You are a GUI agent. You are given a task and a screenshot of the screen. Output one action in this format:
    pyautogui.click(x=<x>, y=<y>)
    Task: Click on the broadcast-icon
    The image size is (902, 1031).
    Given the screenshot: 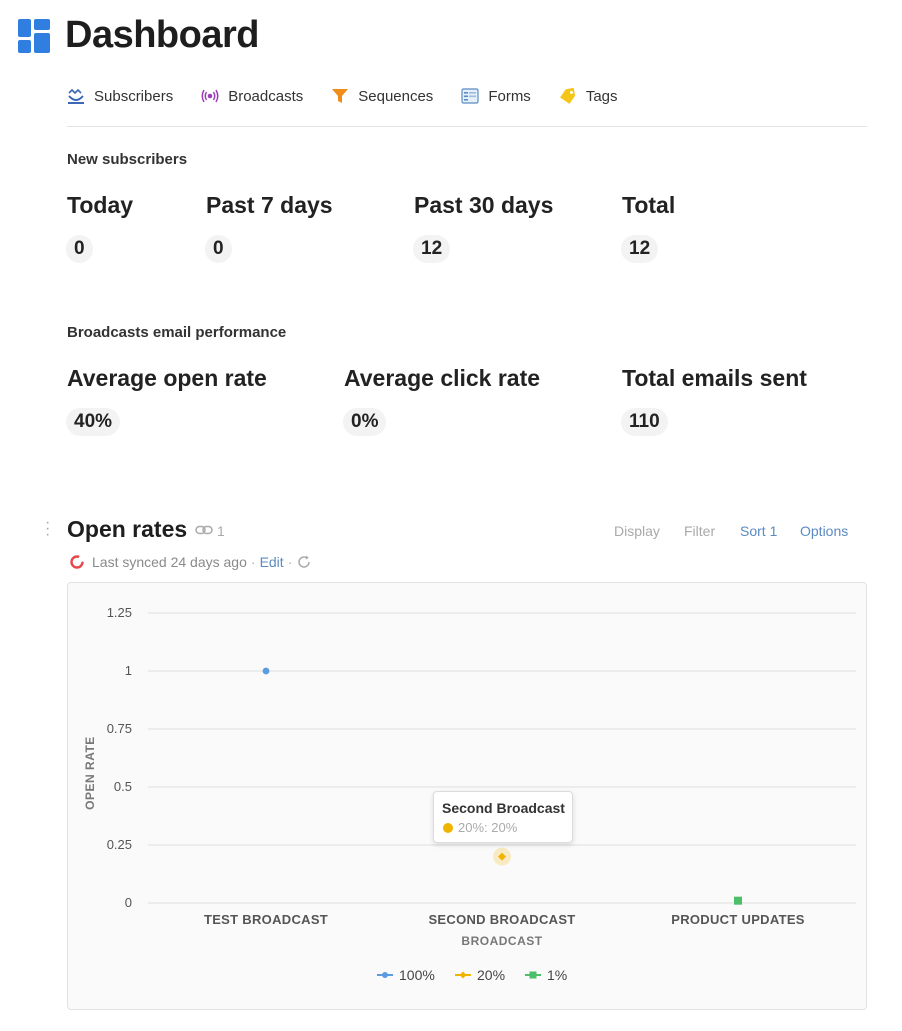 What is the action you would take?
    pyautogui.click(x=210, y=96)
    